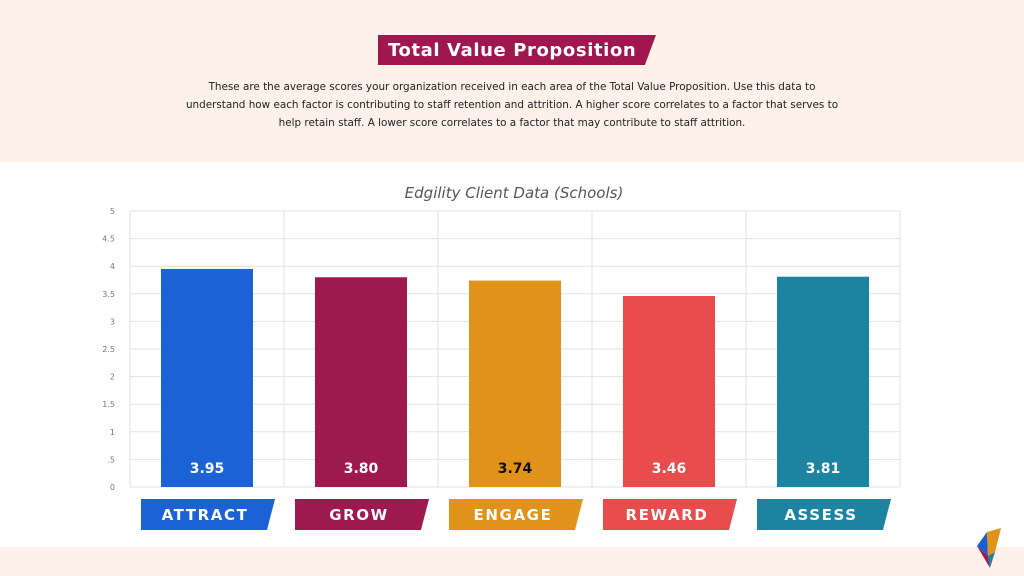 The height and width of the screenshot is (576, 1024). Describe the element at coordinates (515, 383) in the screenshot. I see `bar-engage` at that location.